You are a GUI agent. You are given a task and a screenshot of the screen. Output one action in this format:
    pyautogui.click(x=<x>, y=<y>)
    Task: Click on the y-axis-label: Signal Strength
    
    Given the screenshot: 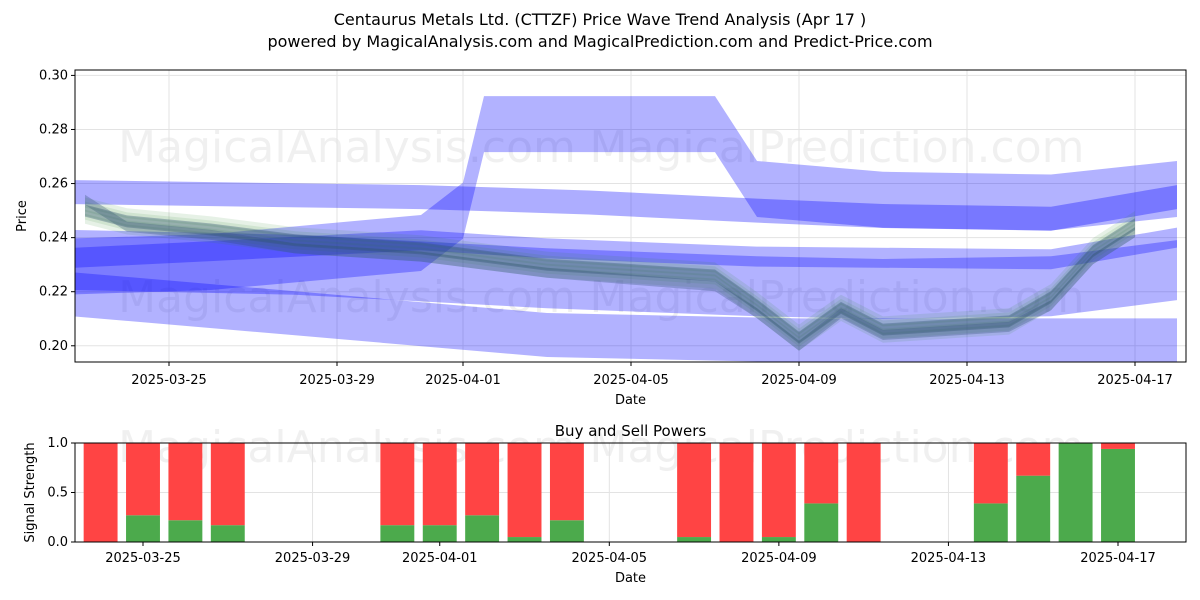 What is the action you would take?
    pyautogui.click(x=30, y=492)
    